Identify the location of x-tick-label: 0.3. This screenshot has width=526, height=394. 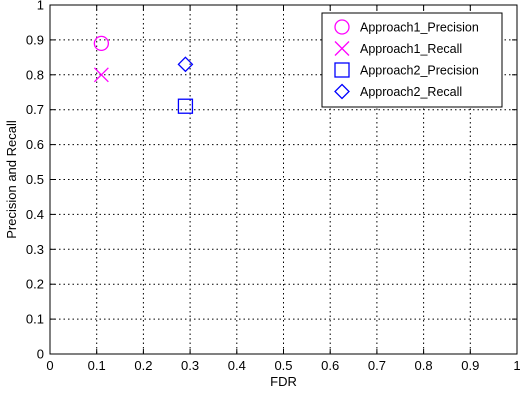
(190, 365).